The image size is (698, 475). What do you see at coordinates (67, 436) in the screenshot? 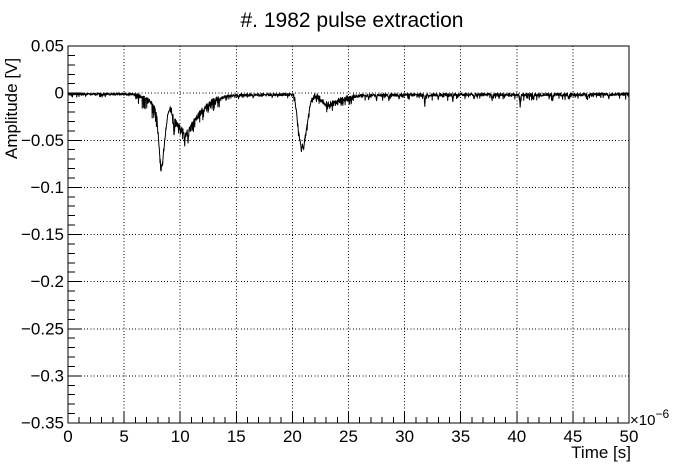
I see `x-tick-label: 0` at bounding box center [67, 436].